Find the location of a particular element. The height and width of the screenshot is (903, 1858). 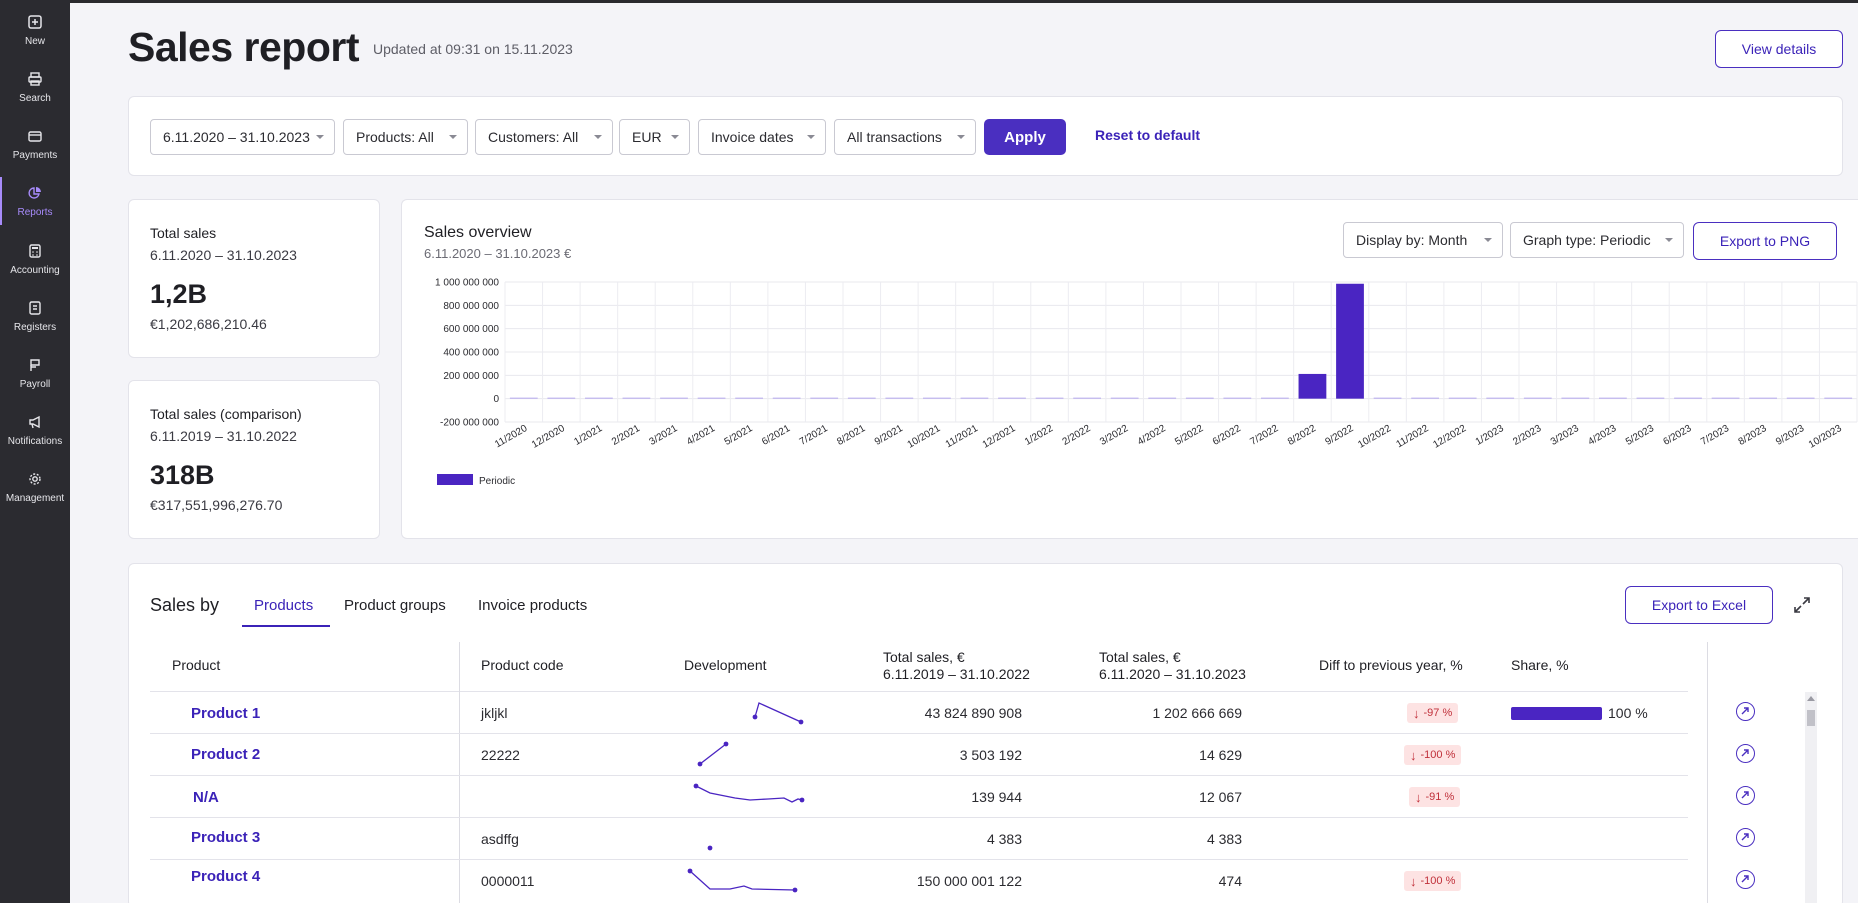

register-icon is located at coordinates (35, 308).